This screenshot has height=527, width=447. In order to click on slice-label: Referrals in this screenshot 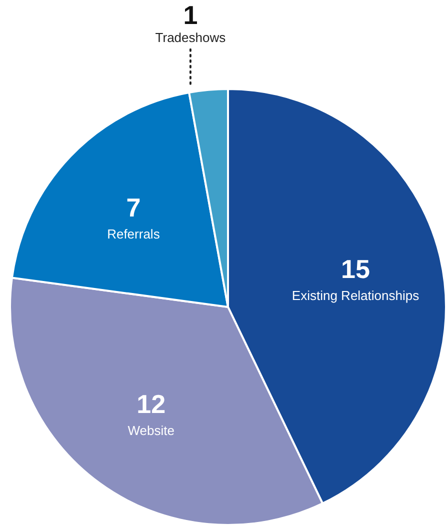, I will do `click(133, 234)`.